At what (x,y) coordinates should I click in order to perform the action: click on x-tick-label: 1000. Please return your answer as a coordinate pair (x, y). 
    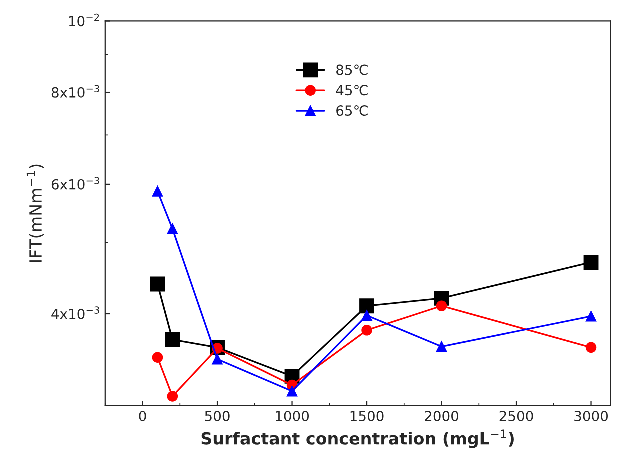
    Looking at the image, I should click on (293, 416).